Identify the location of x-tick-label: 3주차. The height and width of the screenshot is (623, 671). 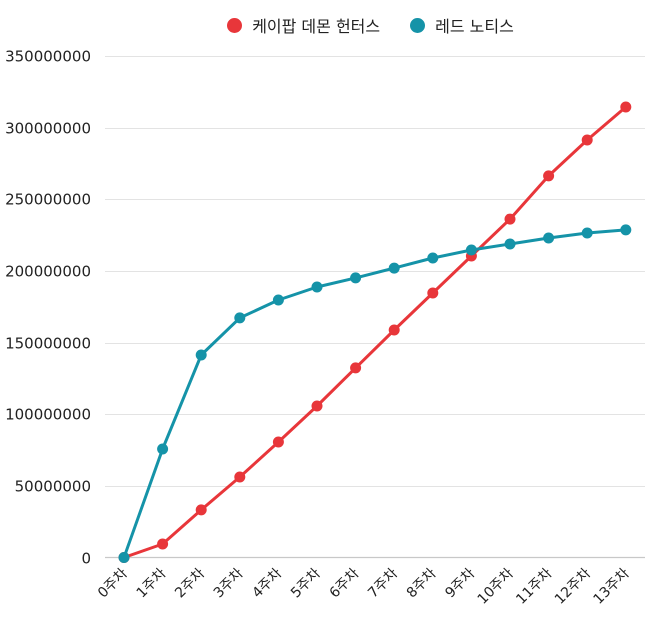
(229, 583).